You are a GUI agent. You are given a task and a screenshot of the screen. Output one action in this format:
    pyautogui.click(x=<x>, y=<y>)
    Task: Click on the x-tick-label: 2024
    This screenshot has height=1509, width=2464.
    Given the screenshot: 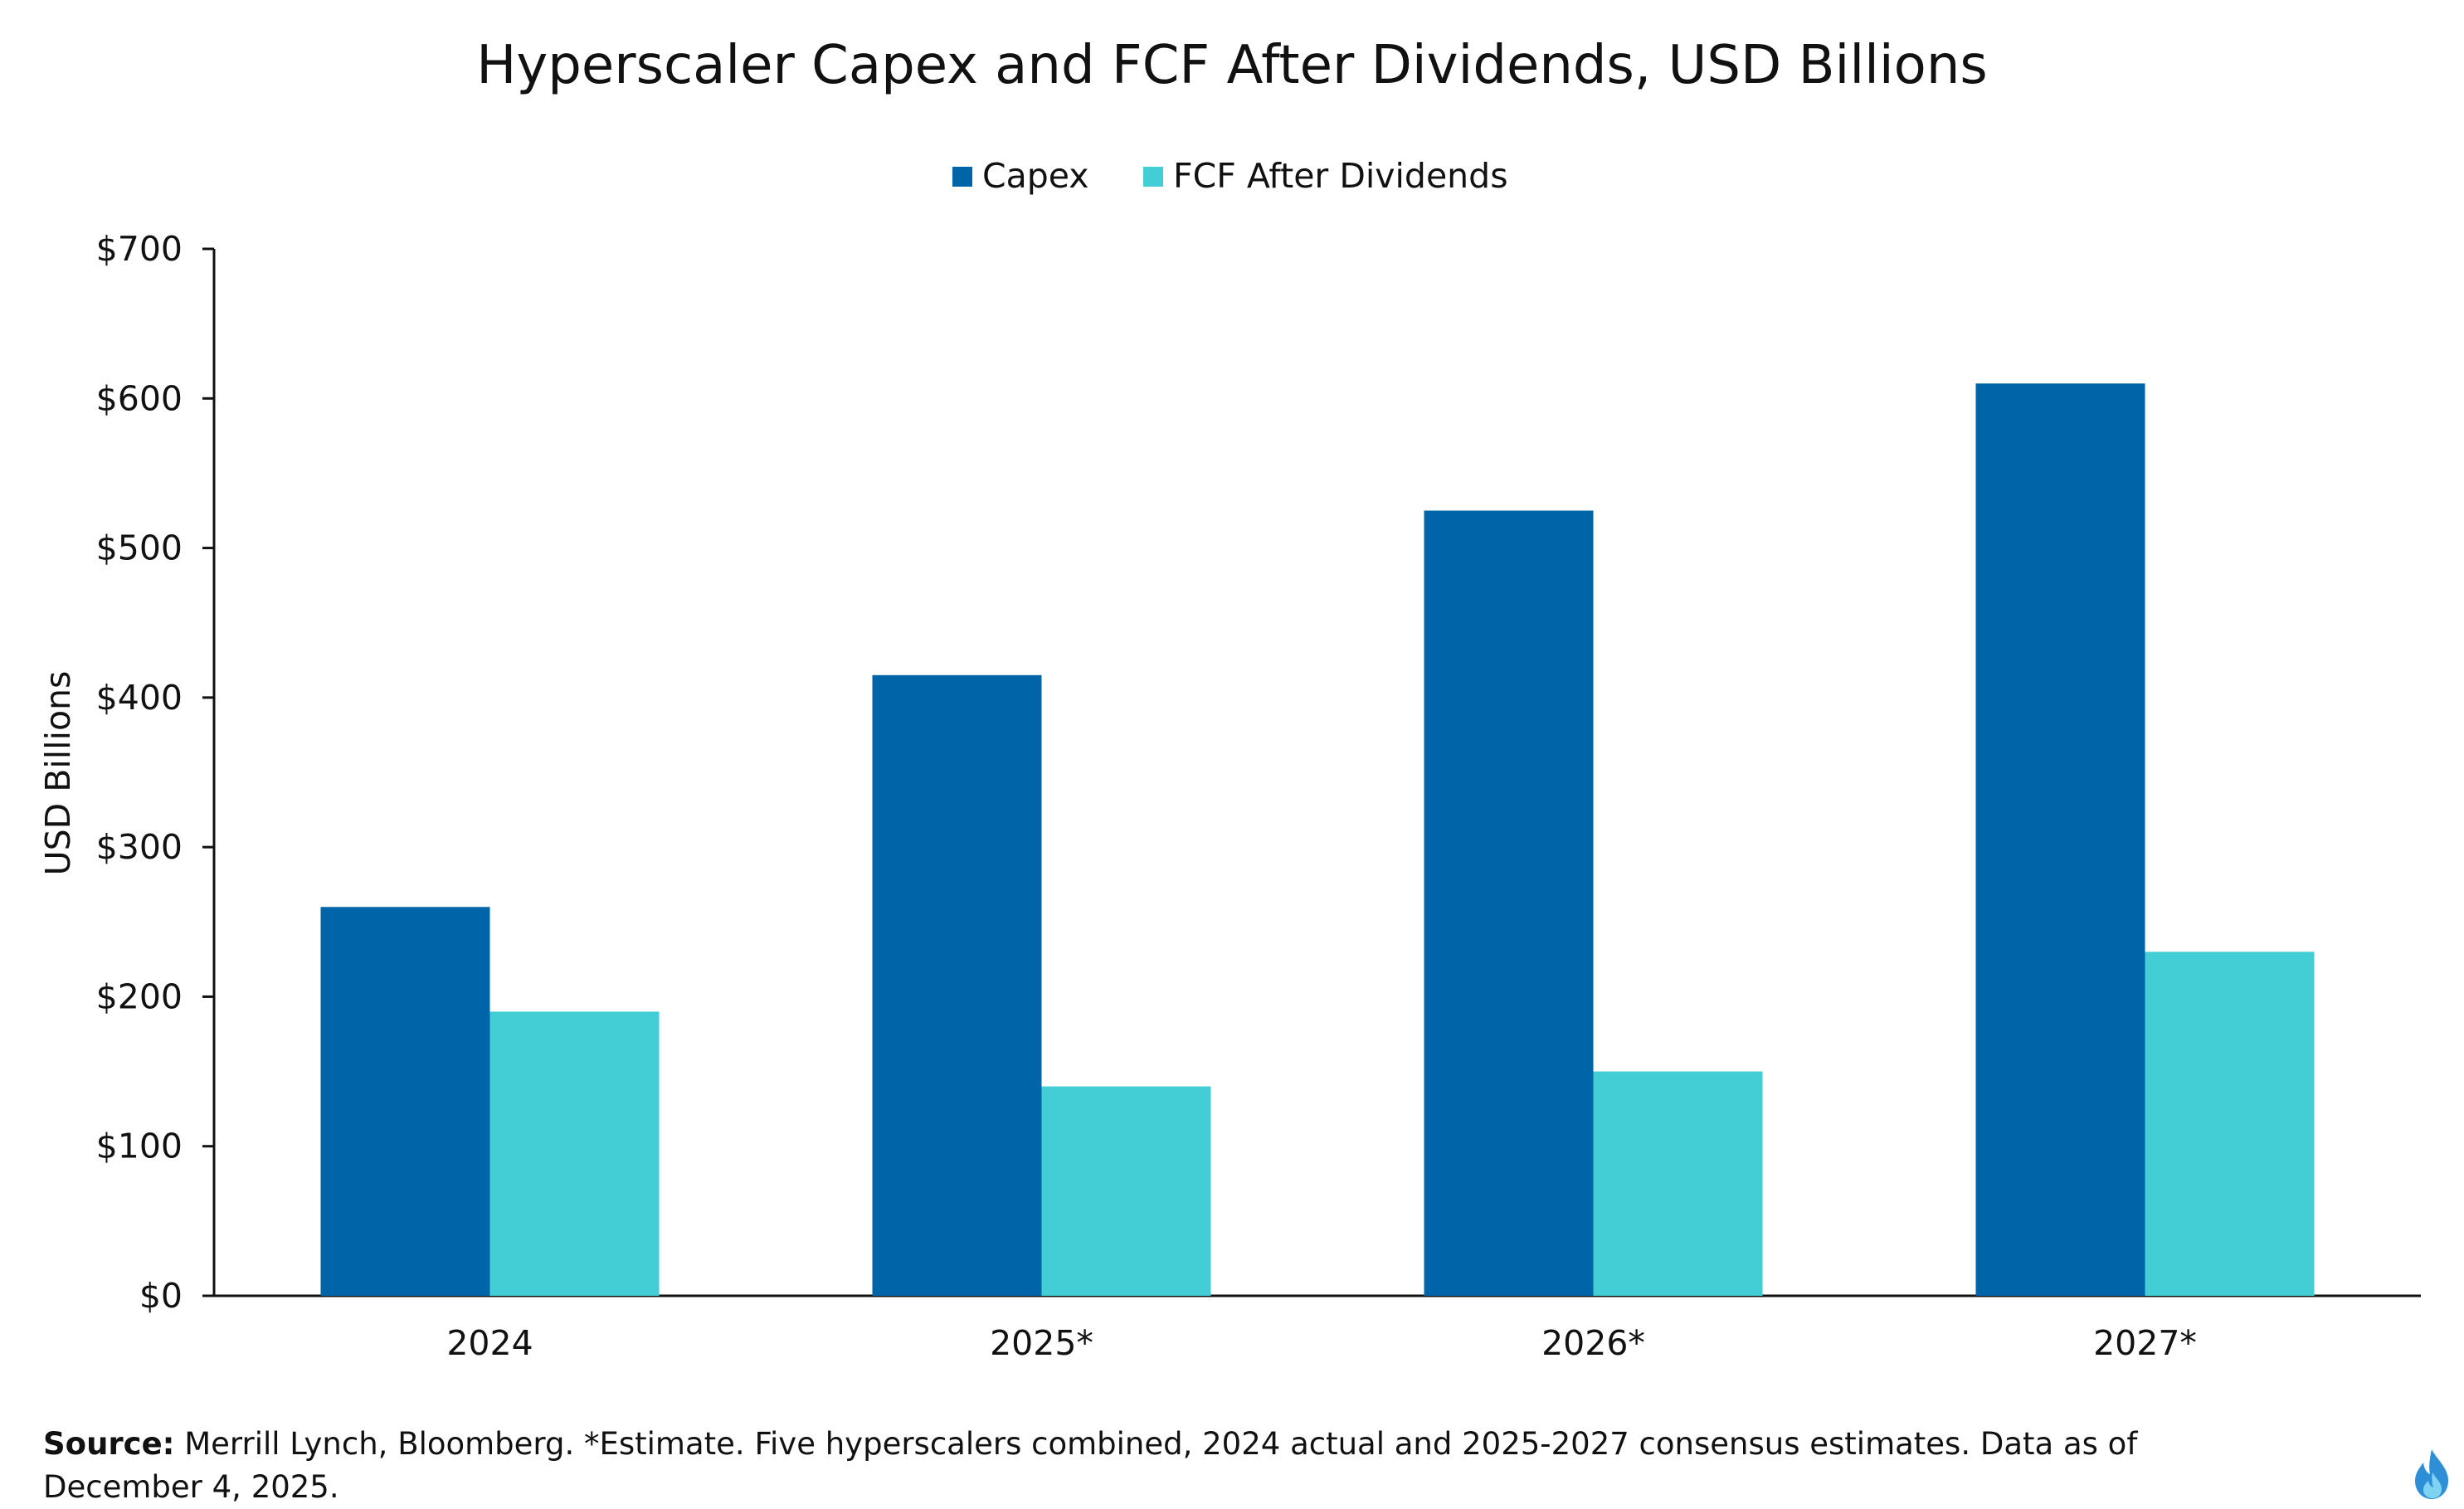 What is the action you would take?
    pyautogui.click(x=489, y=1343)
    